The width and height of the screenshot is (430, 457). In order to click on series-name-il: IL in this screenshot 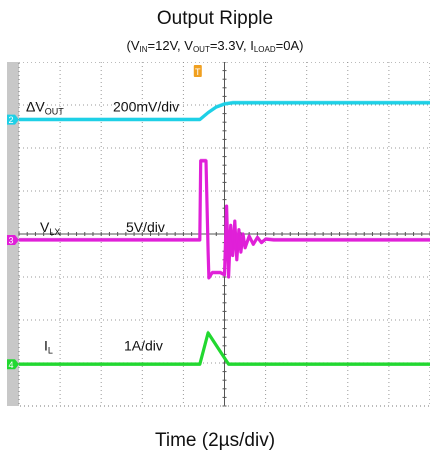, I will do `click(48, 346)`.